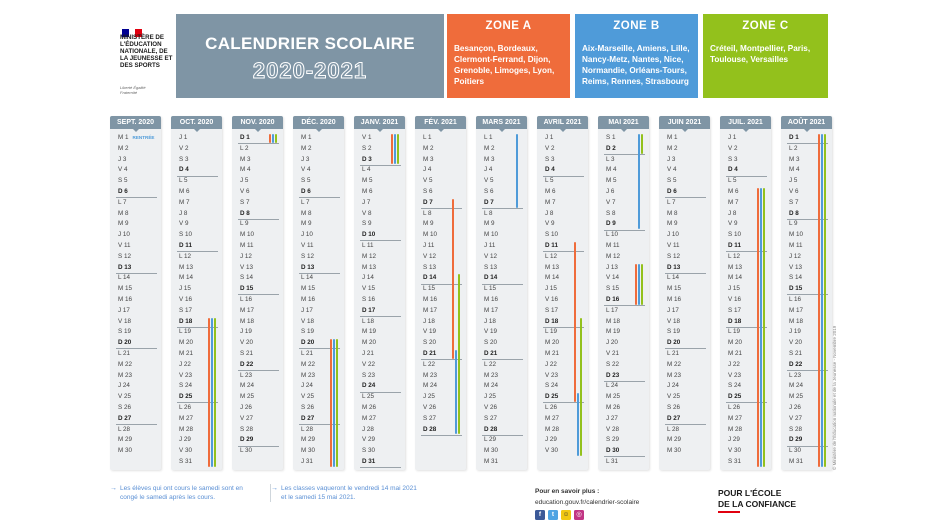  Describe the element at coordinates (490, 289) in the screenshot. I see `day-row: L 15` at that location.